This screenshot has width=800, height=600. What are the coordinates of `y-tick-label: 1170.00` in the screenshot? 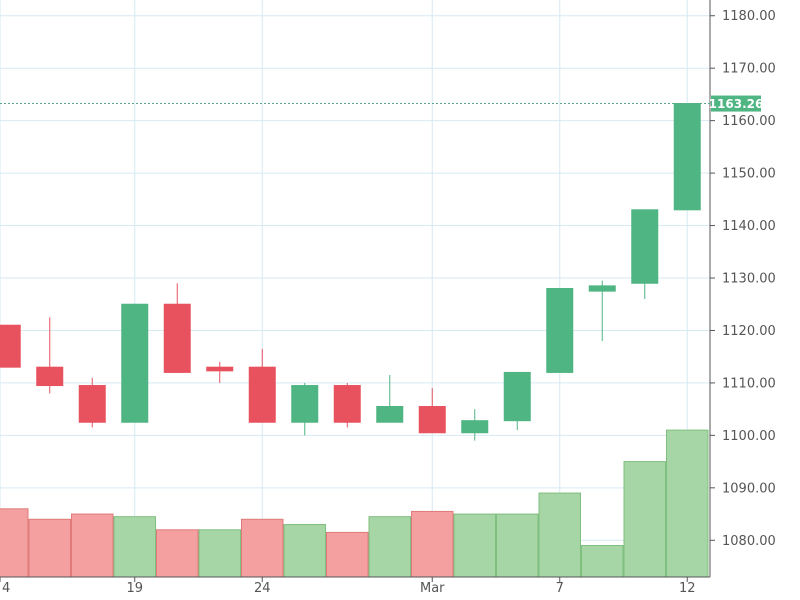 It's located at (749, 69).